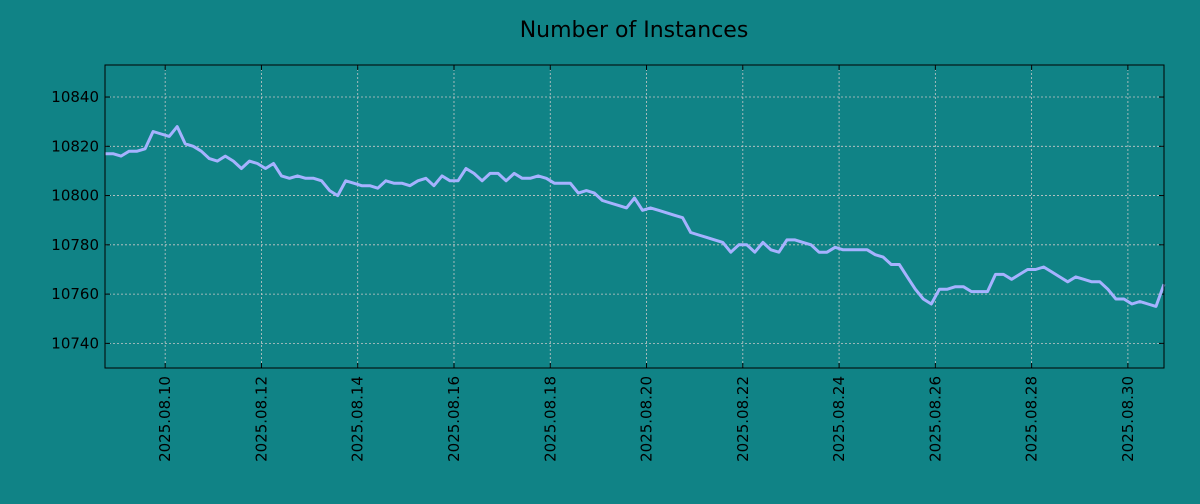 This screenshot has height=504, width=1200. What do you see at coordinates (261, 419) in the screenshot?
I see `x-tick-label: 2025.08.12` at bounding box center [261, 419].